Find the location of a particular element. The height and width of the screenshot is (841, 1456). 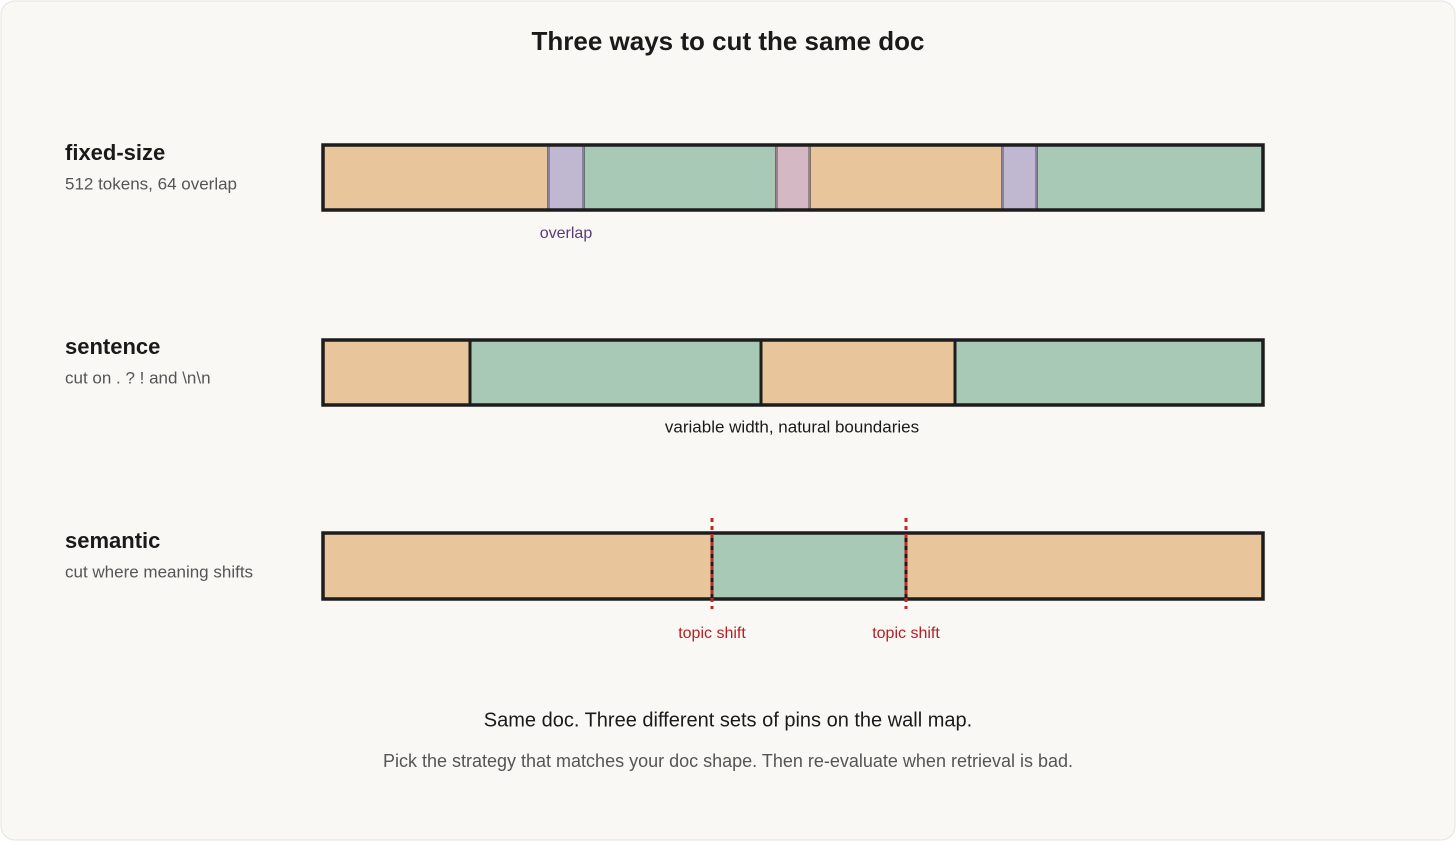

row-label: semantic is located at coordinates (112, 540).